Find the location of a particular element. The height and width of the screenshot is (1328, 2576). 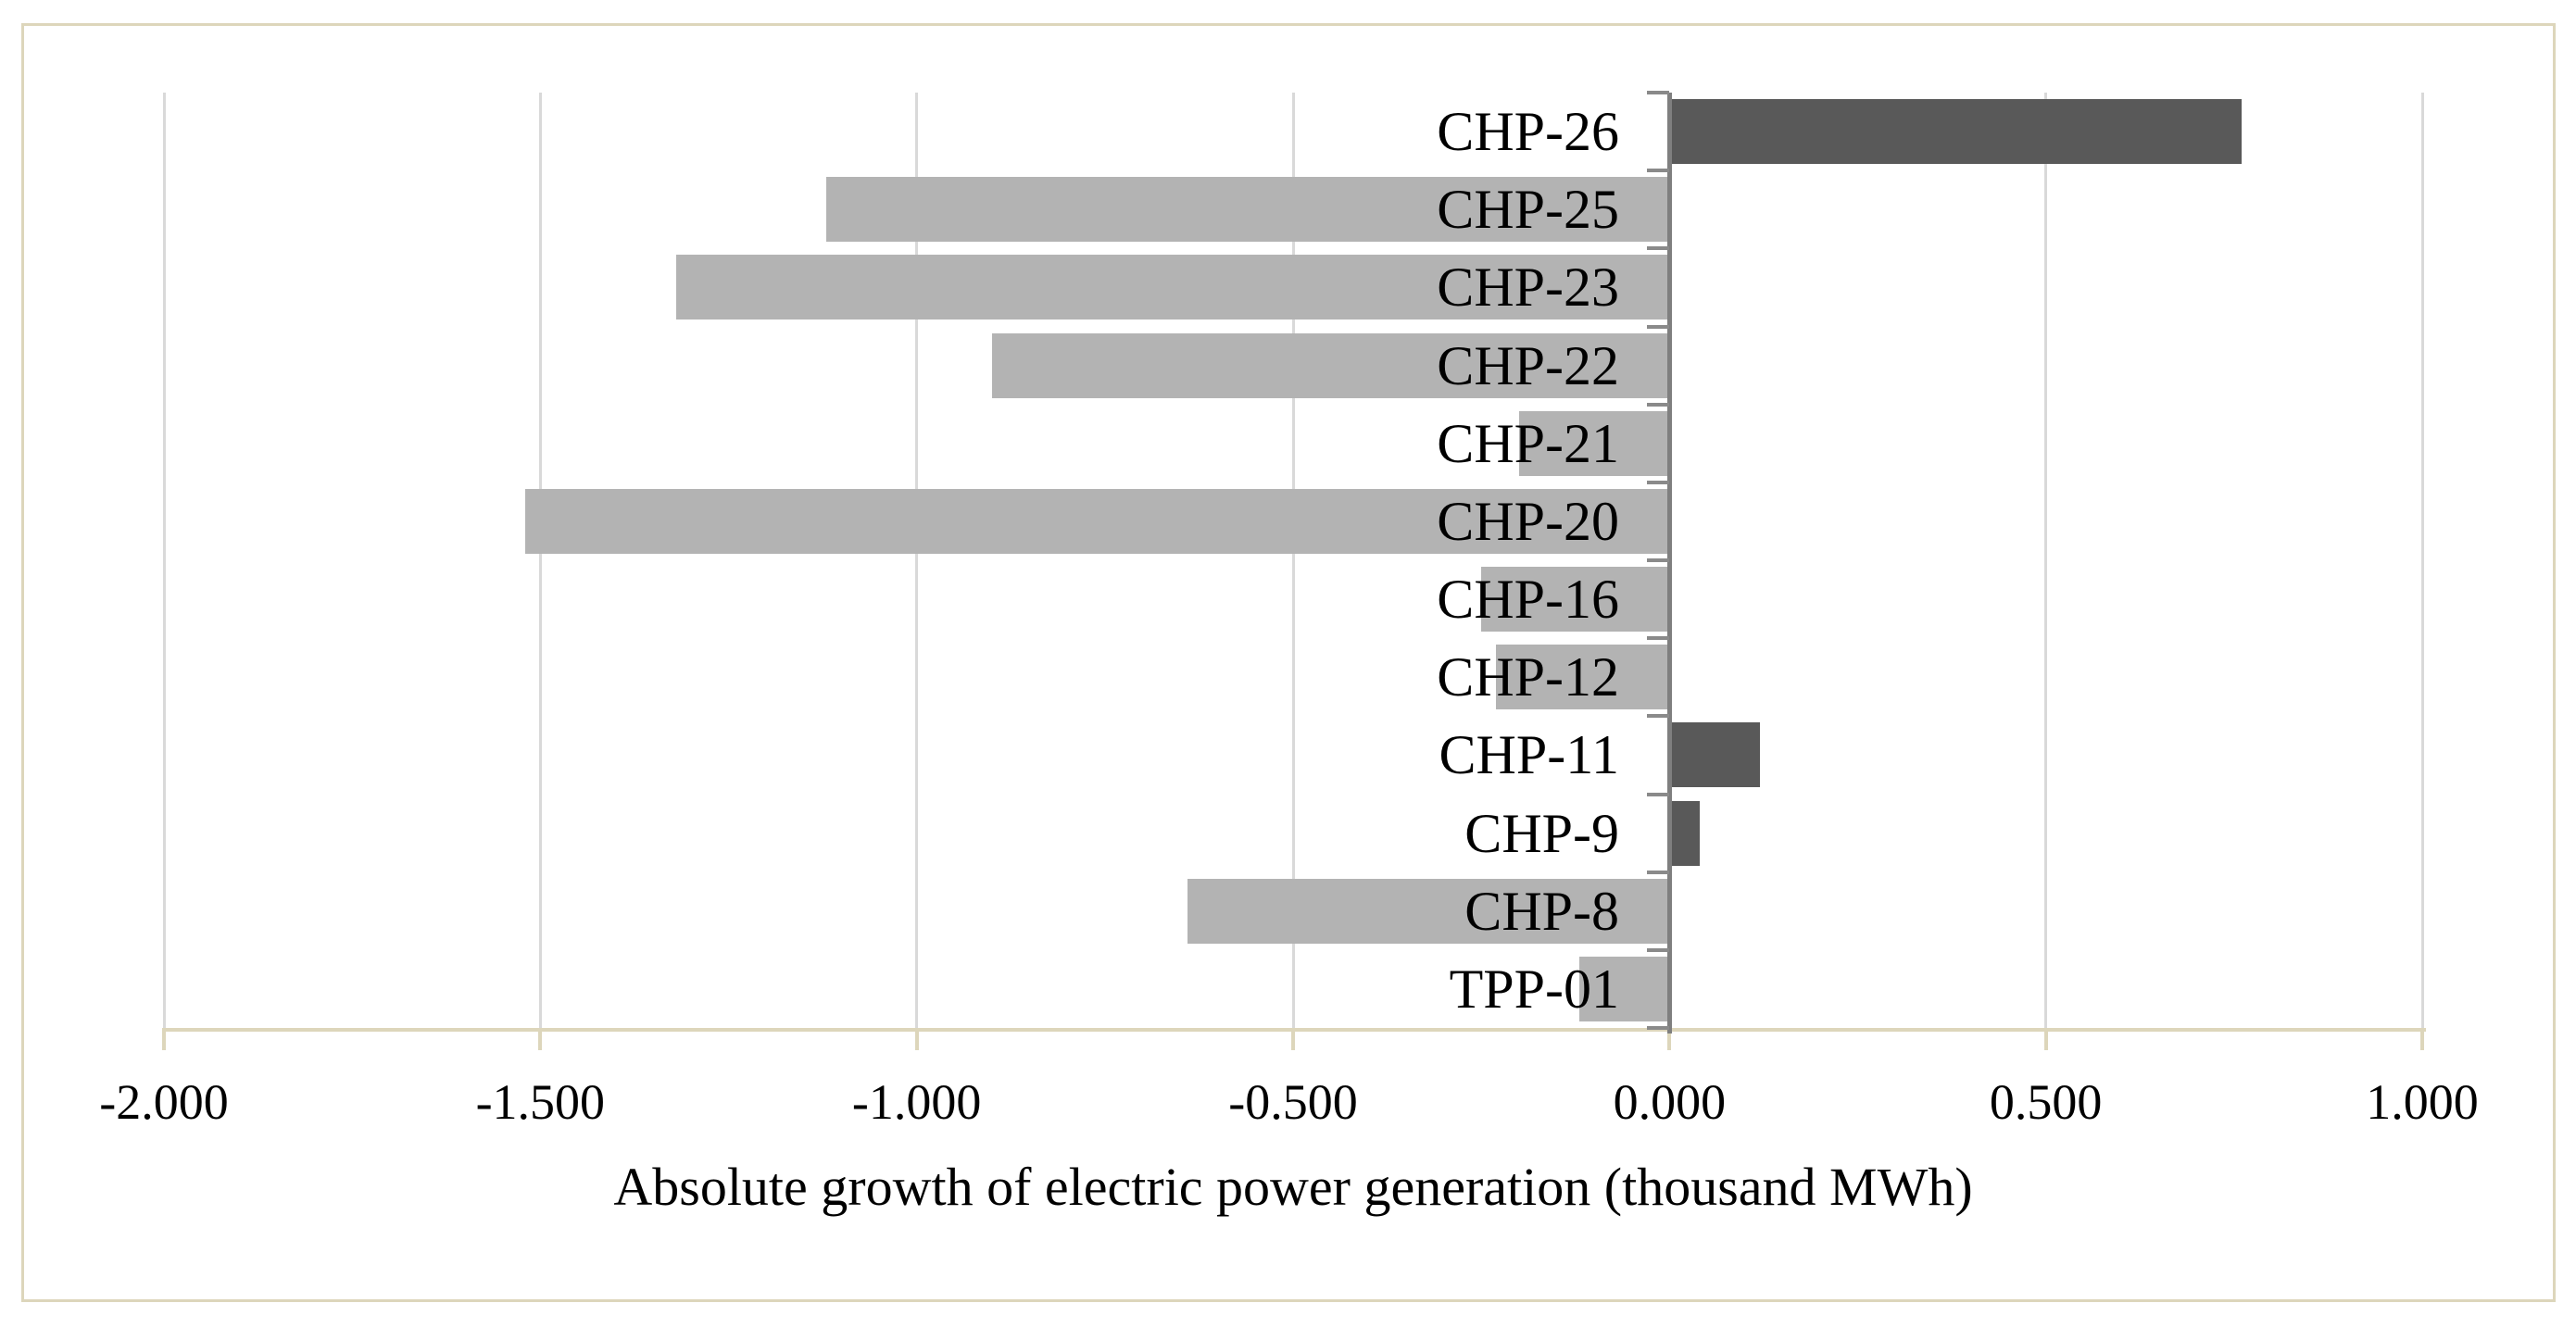

category-label-CHP-26: CHP-26 is located at coordinates (1528, 132).